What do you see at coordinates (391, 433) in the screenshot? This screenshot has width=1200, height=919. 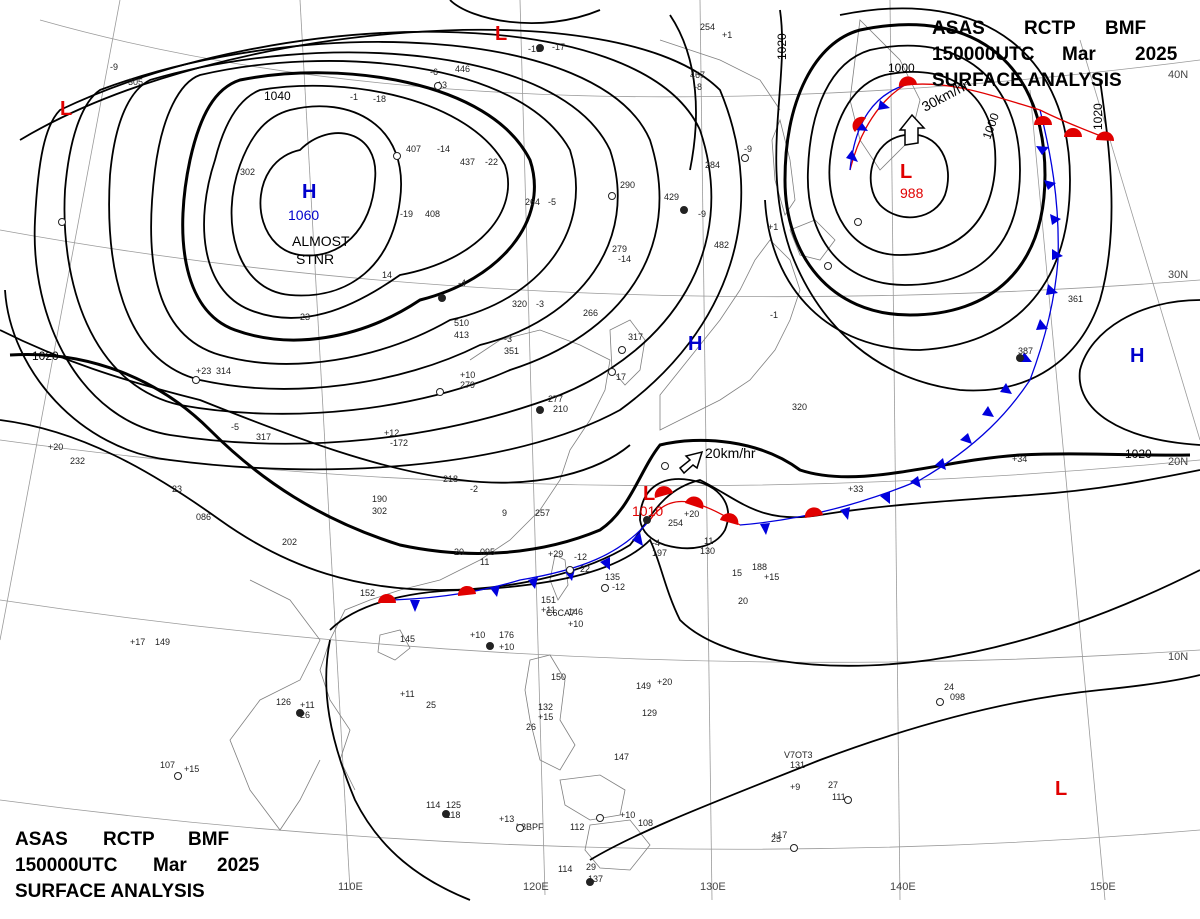 I see `station-value: +12` at bounding box center [391, 433].